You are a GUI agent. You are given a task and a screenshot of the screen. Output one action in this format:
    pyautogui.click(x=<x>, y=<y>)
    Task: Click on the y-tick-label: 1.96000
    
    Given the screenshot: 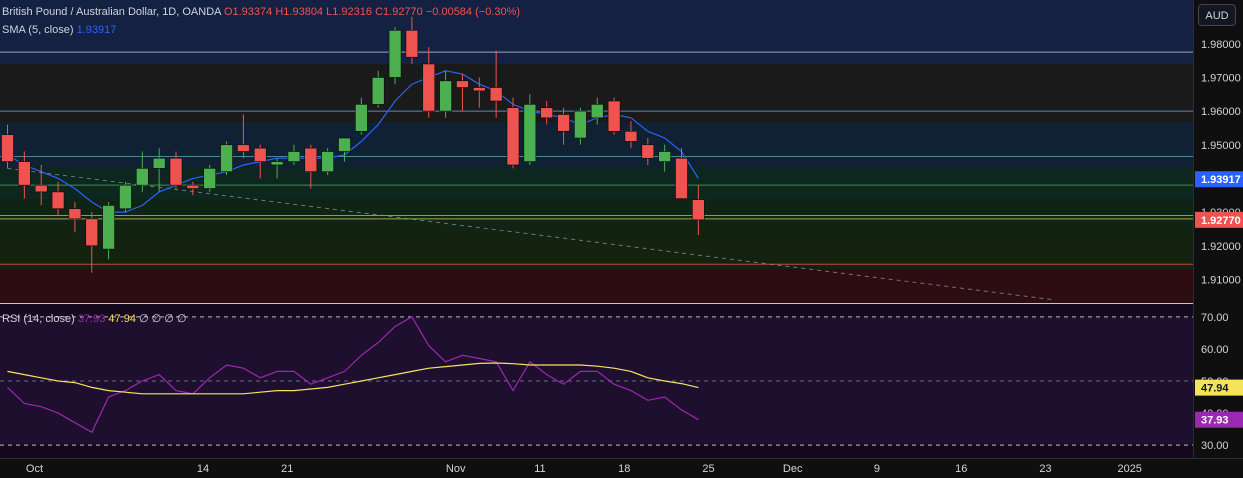 What is the action you would take?
    pyautogui.click(x=1221, y=112)
    